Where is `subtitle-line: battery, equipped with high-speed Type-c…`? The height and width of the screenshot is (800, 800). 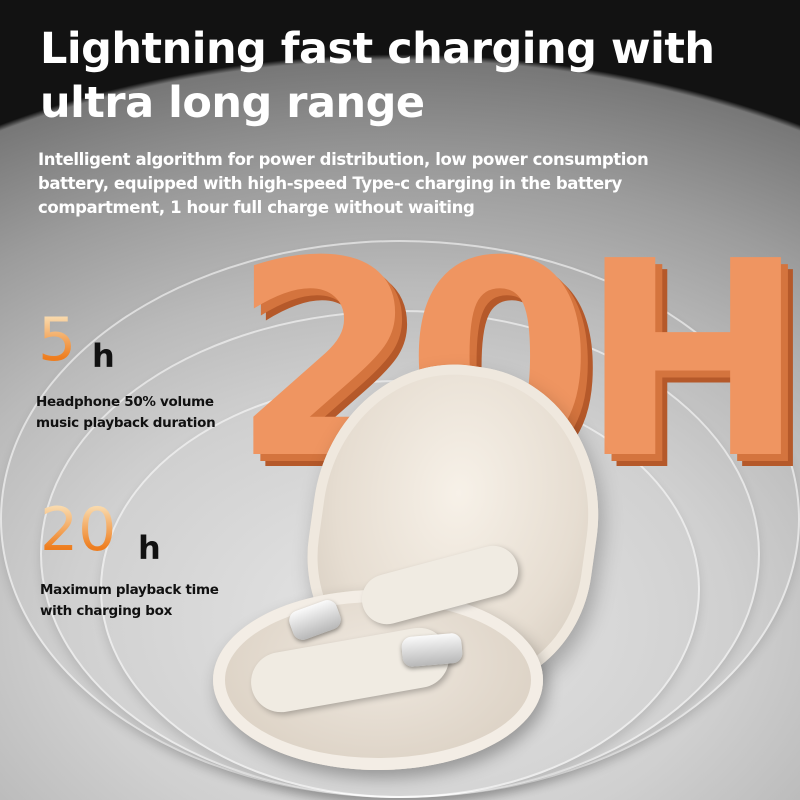 subtitle-line: battery, equipped with high-speed Type-c… is located at coordinates (330, 183).